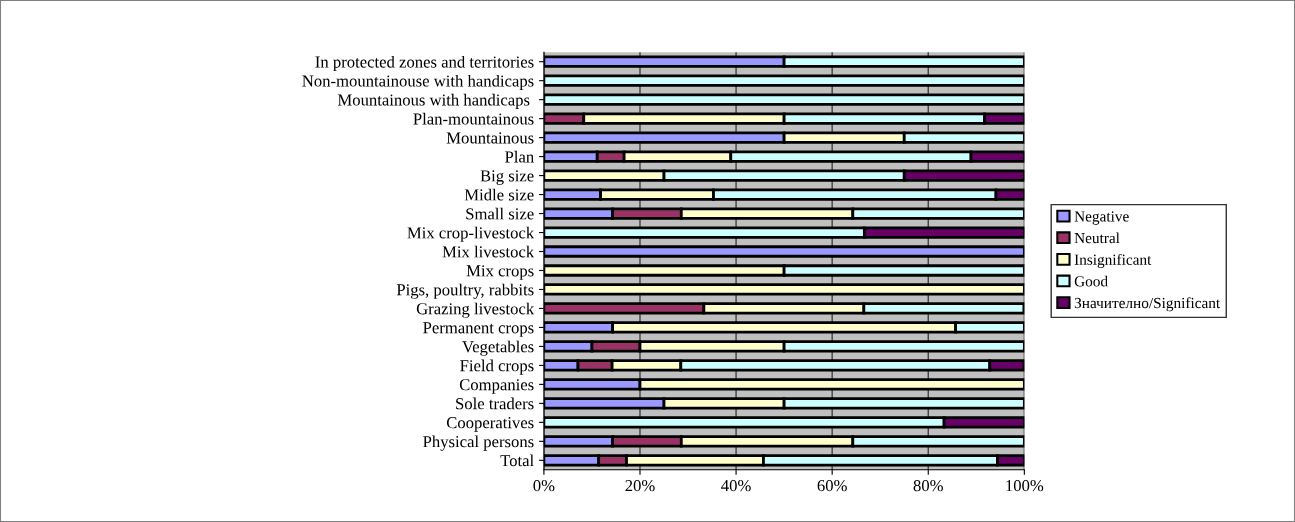 This screenshot has height=522, width=1295. What do you see at coordinates (928, 486) in the screenshot?
I see `x-tick-label: 80%` at bounding box center [928, 486].